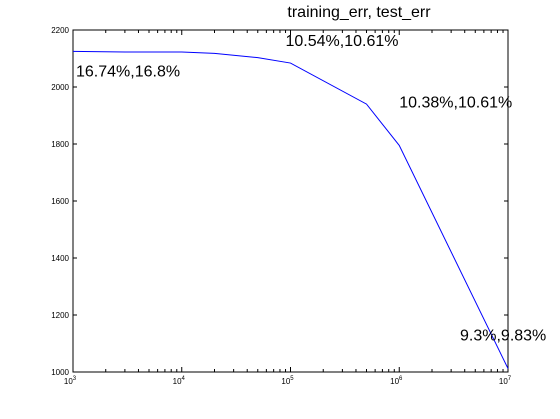 The image size is (560, 419). I want to click on y-tick-label: 2200, so click(60, 30).